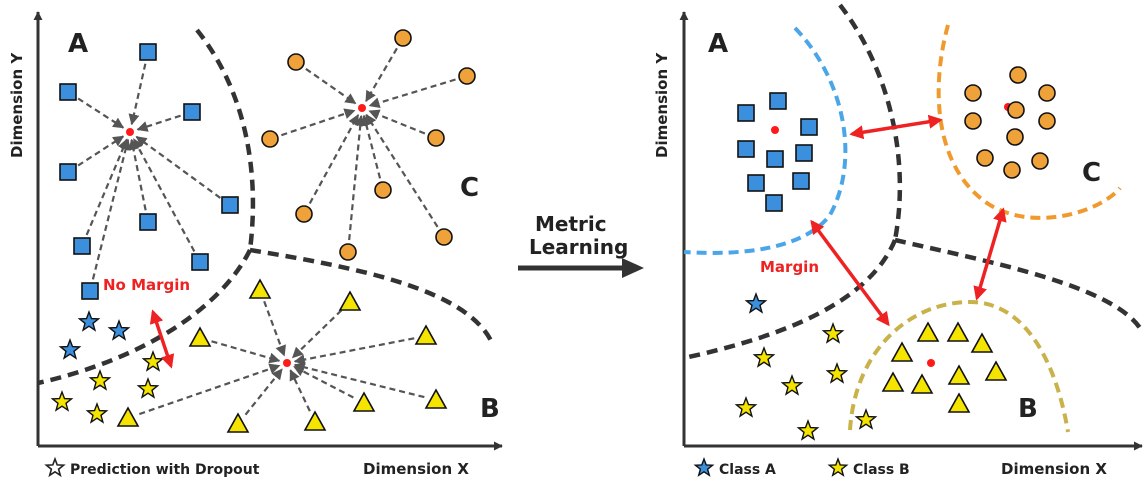 This screenshot has width=1148, height=484. Describe the element at coordinates (372, 296) in the screenshot. I see `left-boundary-bc` at that location.